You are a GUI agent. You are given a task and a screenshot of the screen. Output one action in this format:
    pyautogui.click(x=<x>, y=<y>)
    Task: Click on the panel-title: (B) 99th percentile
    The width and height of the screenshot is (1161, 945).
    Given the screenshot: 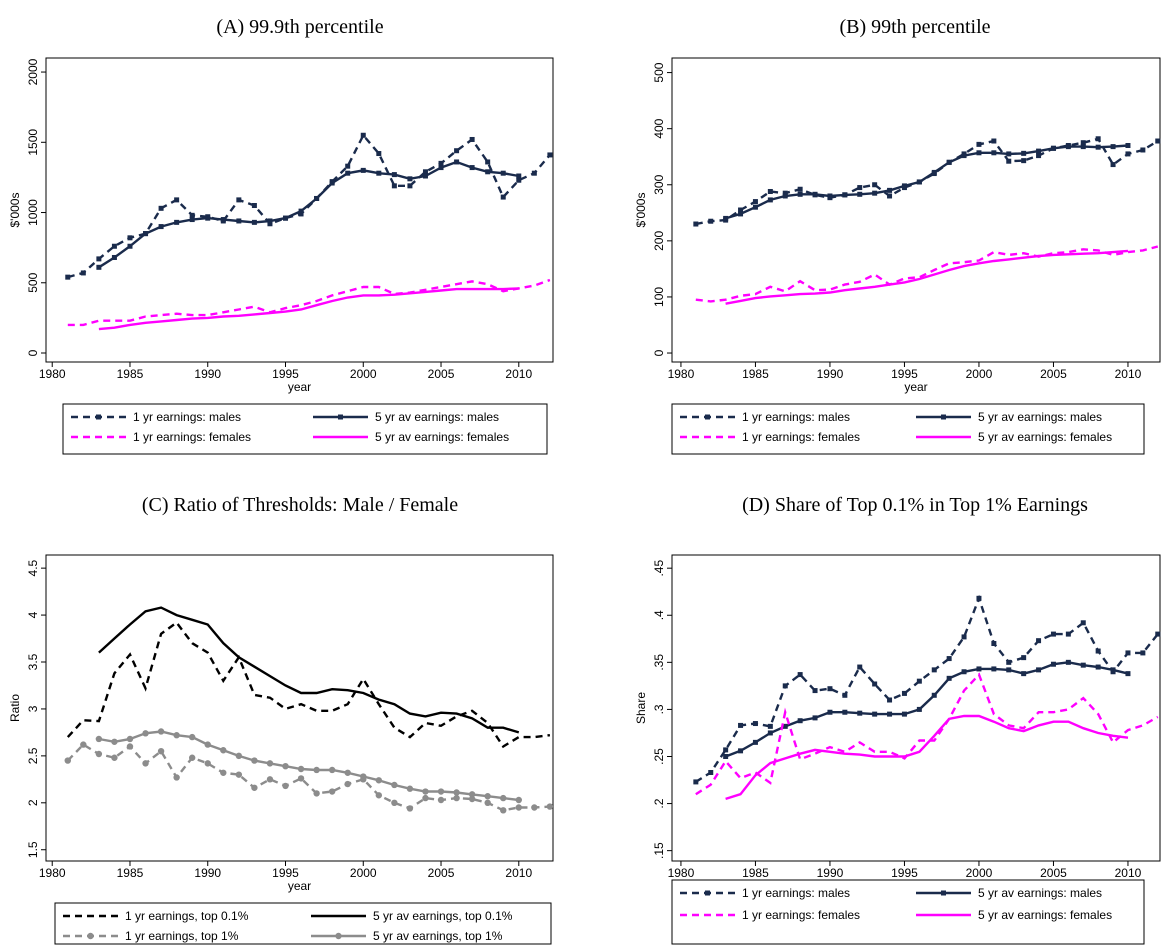 What is the action you would take?
    pyautogui.click(x=914, y=27)
    